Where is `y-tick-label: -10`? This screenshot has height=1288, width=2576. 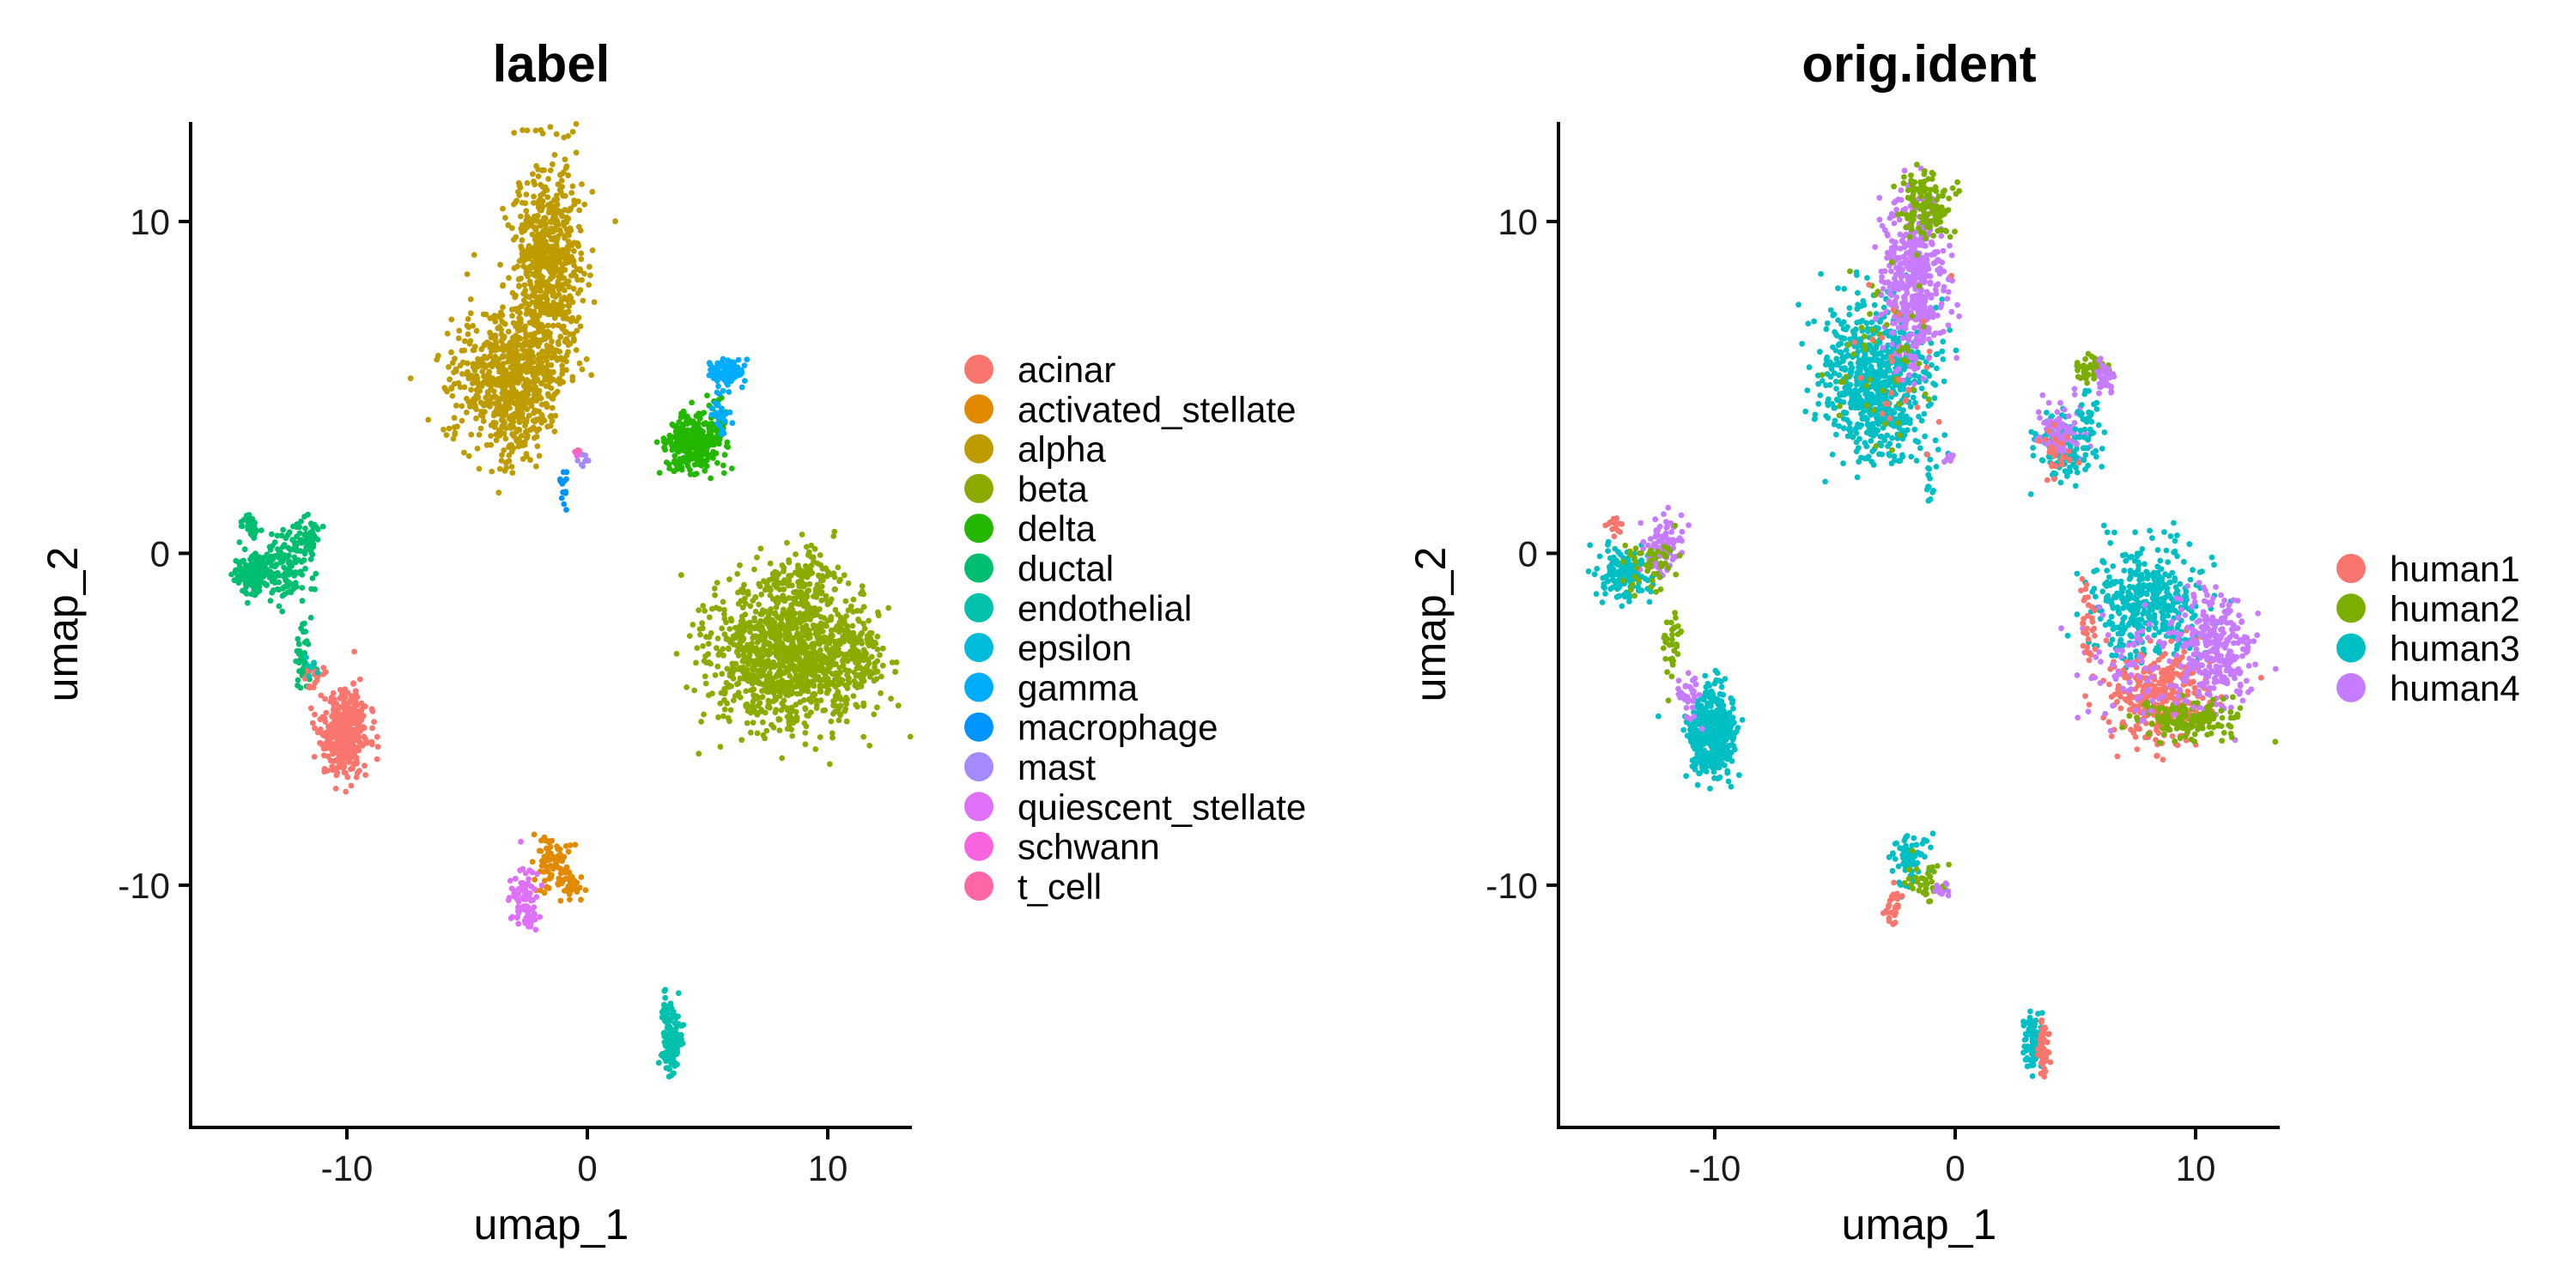 y-tick-label: -10 is located at coordinates (144, 886).